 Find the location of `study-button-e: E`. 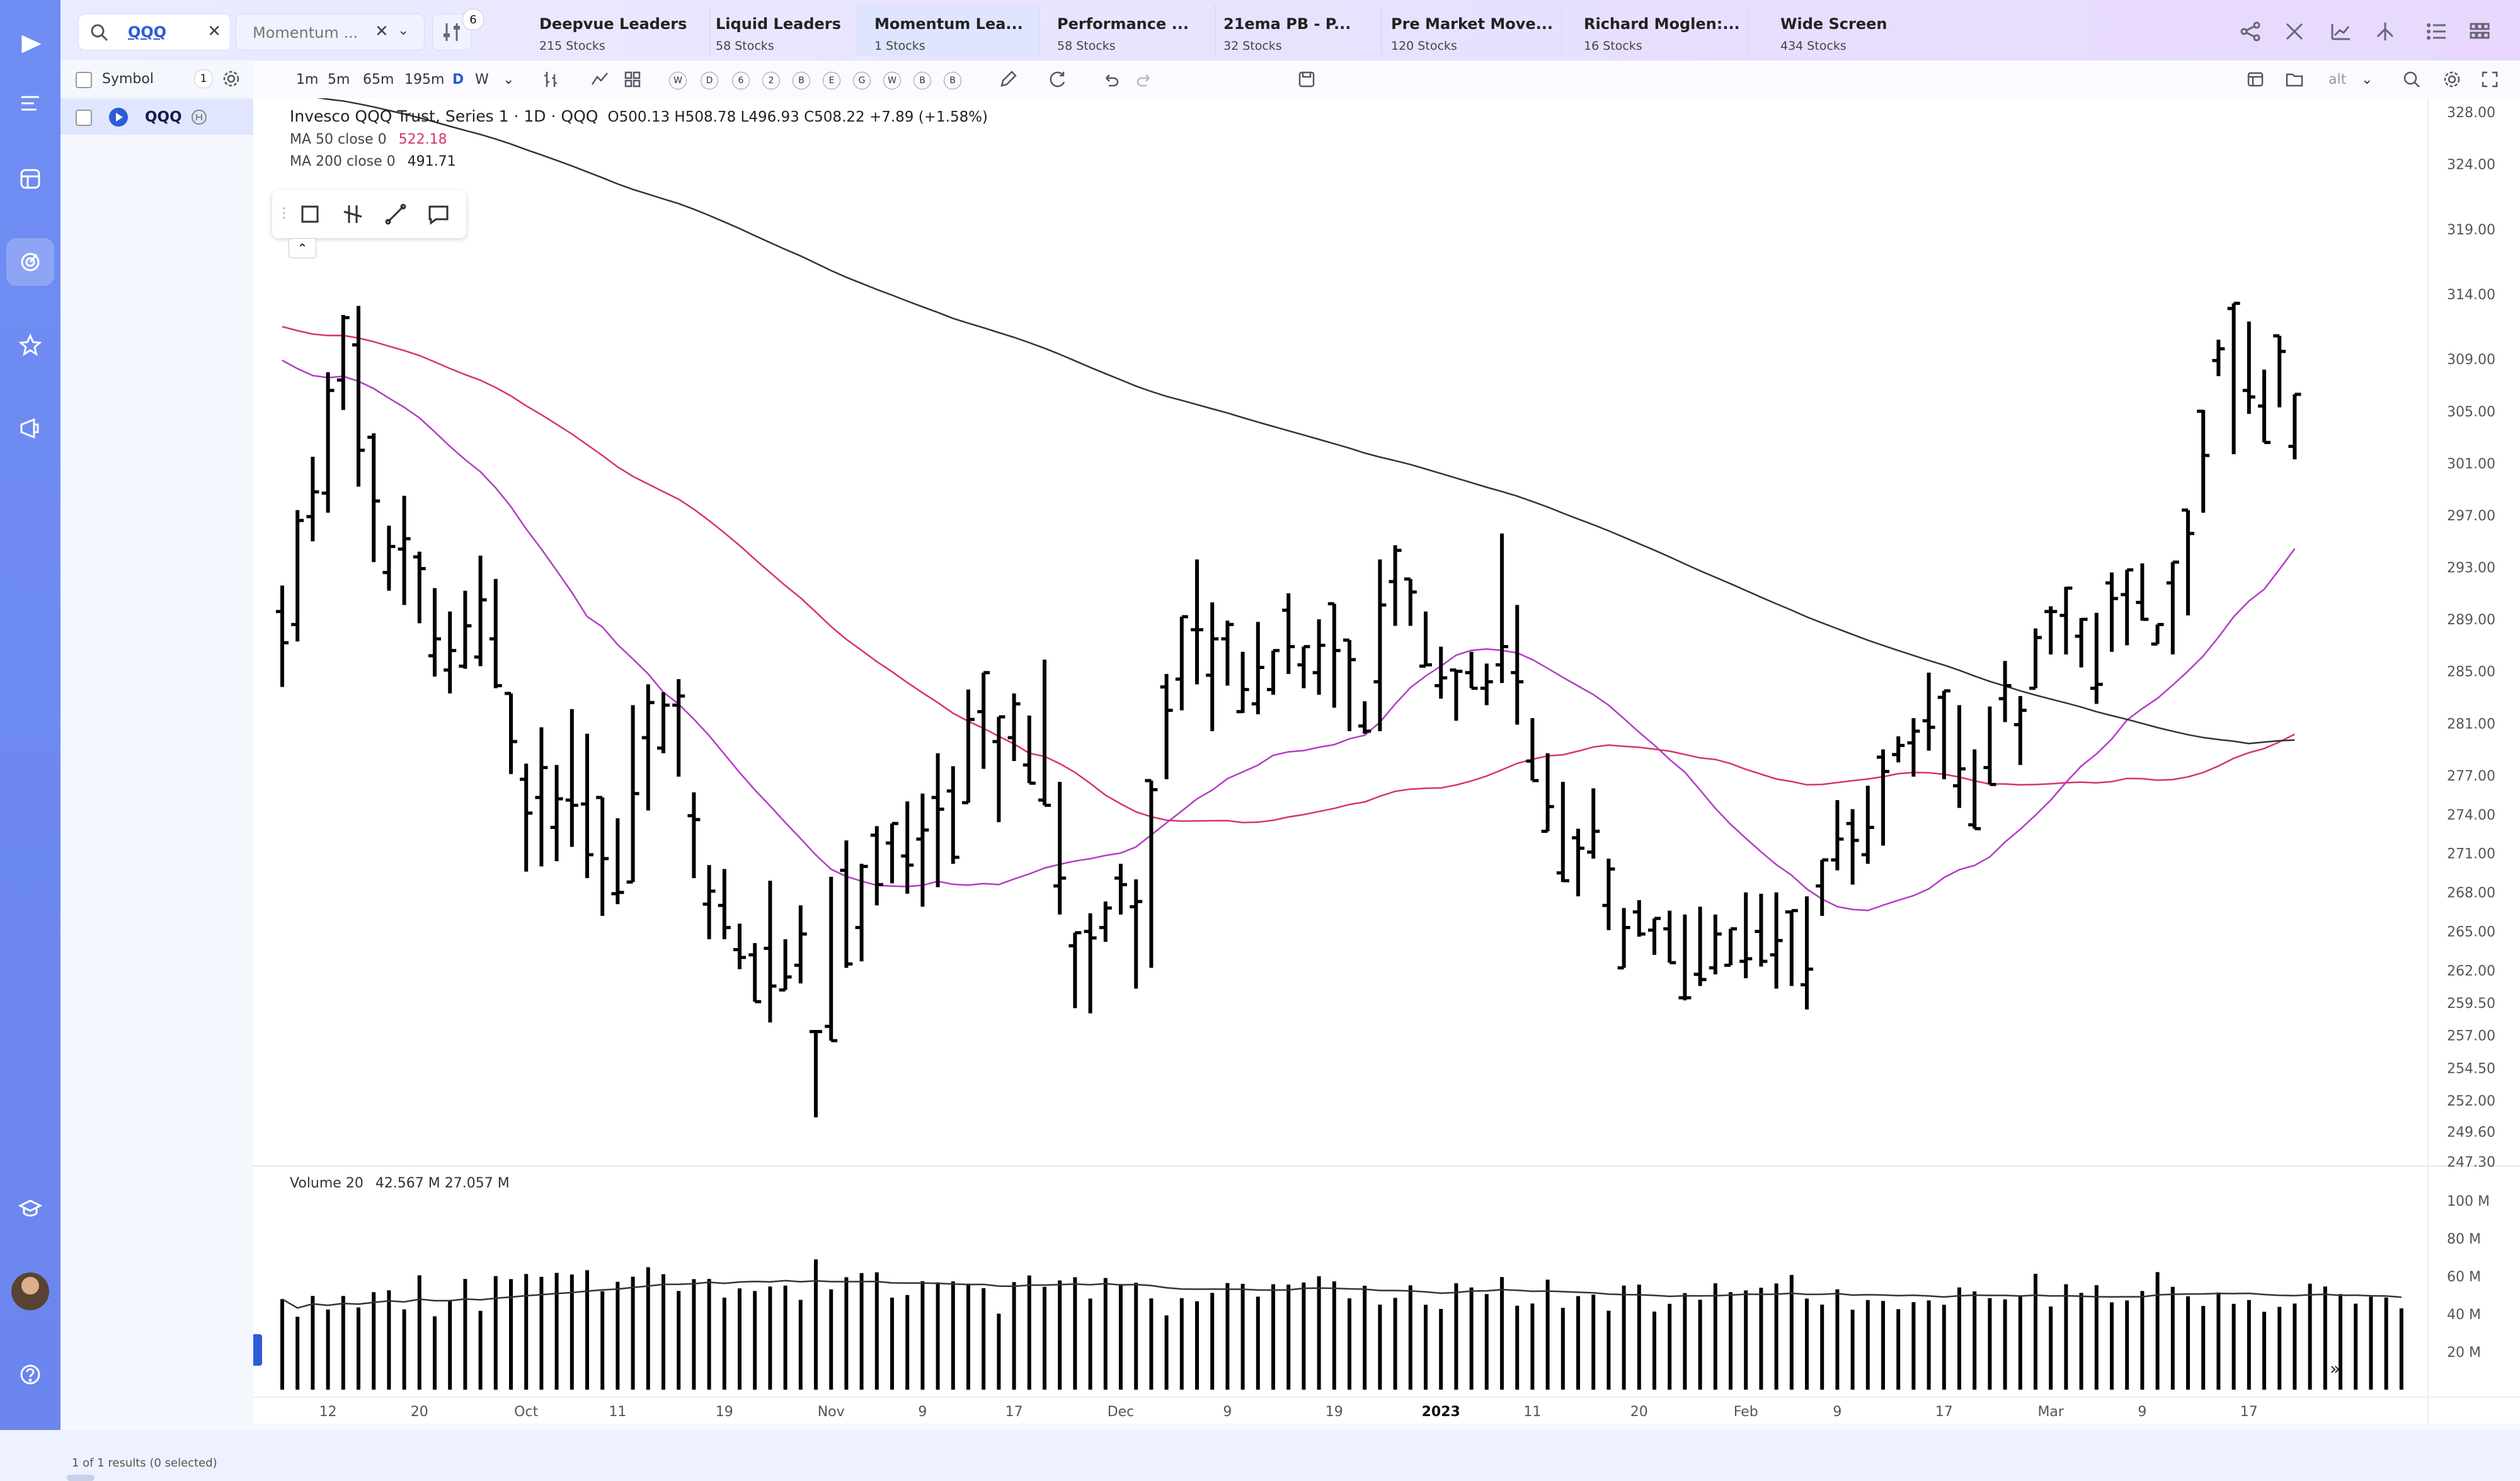

study-button-e: E is located at coordinates (831, 80).